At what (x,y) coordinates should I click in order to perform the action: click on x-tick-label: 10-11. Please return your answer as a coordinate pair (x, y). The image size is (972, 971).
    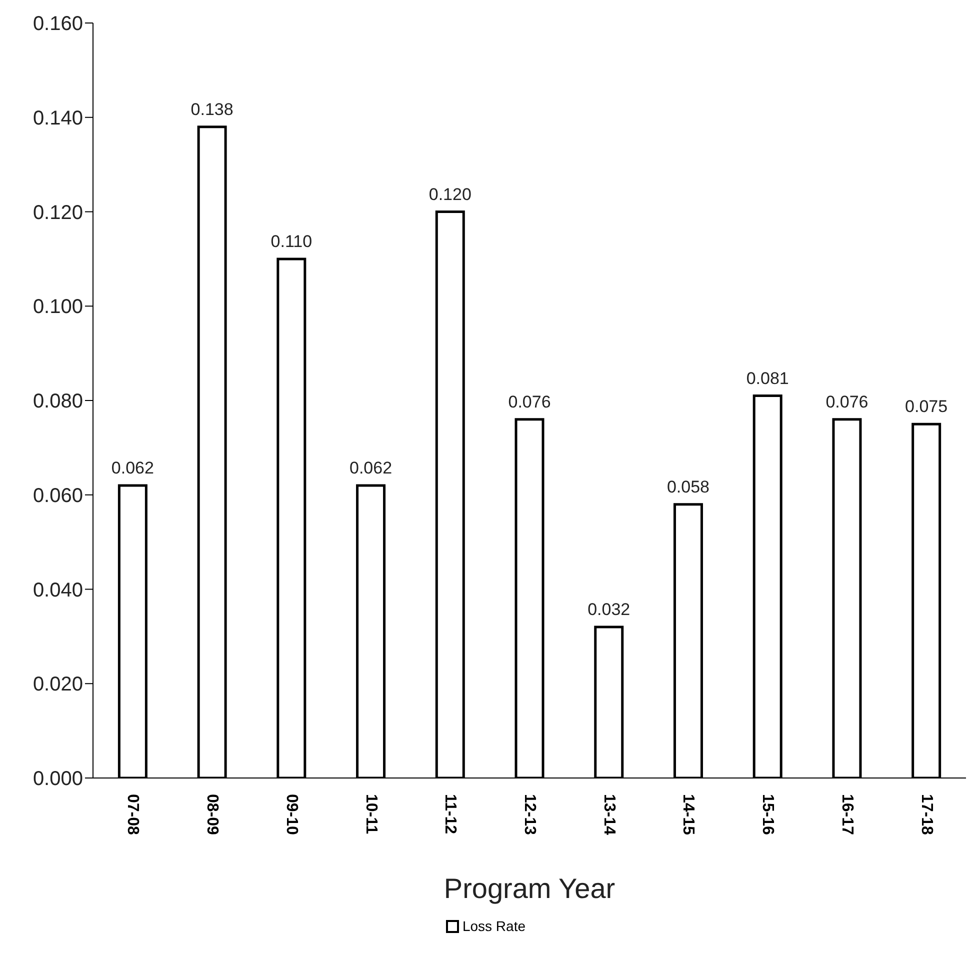
    Looking at the image, I should click on (371, 814).